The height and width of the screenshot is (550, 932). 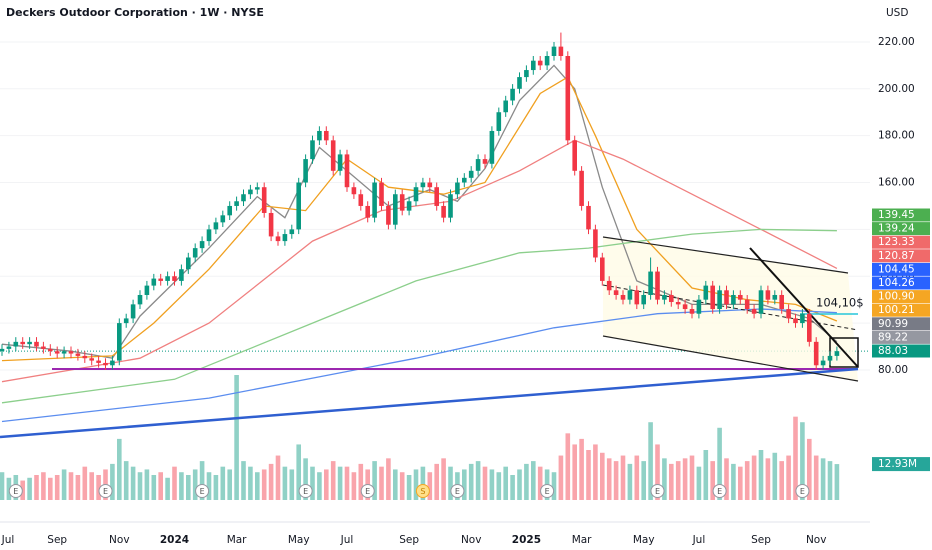 I want to click on price-tag-label: 139.24, so click(x=896, y=229).